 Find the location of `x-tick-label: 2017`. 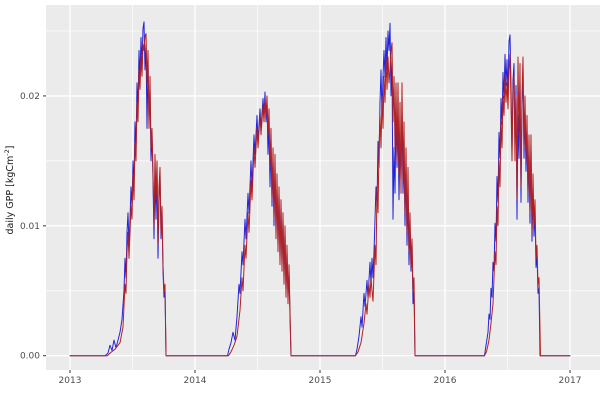

x-tick-label: 2017 is located at coordinates (570, 381).